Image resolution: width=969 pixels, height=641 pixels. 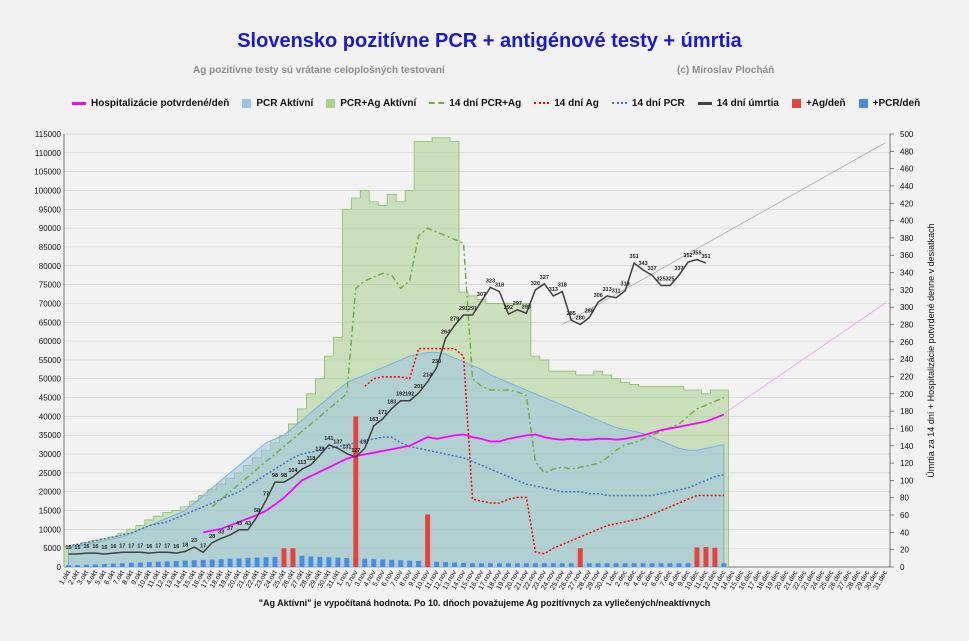 I want to click on deaths-data-label: 192, so click(x=400, y=395).